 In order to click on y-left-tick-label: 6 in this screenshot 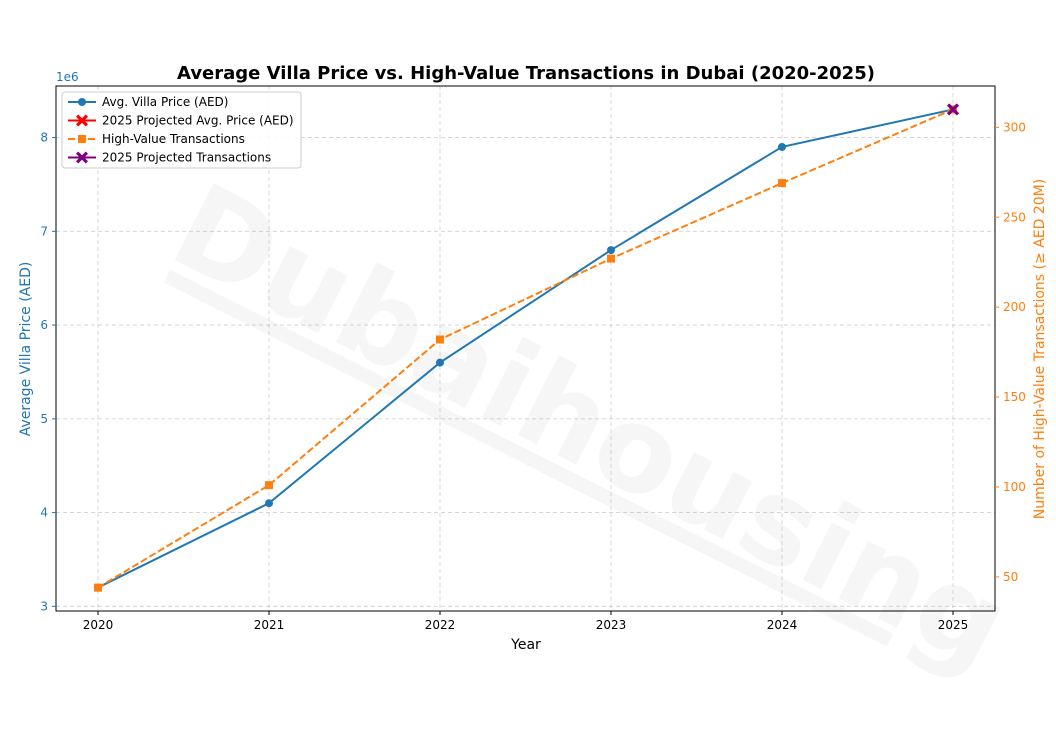, I will do `click(44, 325)`.